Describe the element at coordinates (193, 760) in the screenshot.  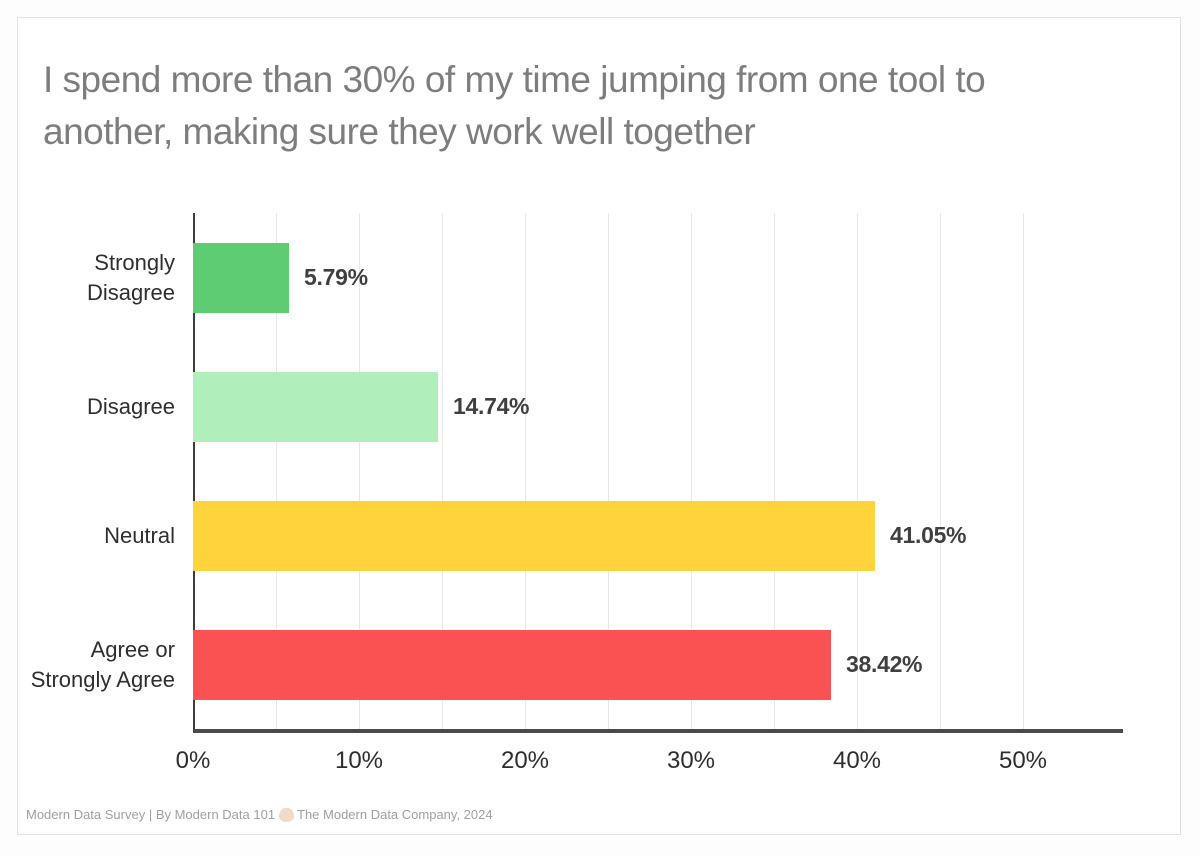
I see `x-tick-label-0pct: 0%` at that location.